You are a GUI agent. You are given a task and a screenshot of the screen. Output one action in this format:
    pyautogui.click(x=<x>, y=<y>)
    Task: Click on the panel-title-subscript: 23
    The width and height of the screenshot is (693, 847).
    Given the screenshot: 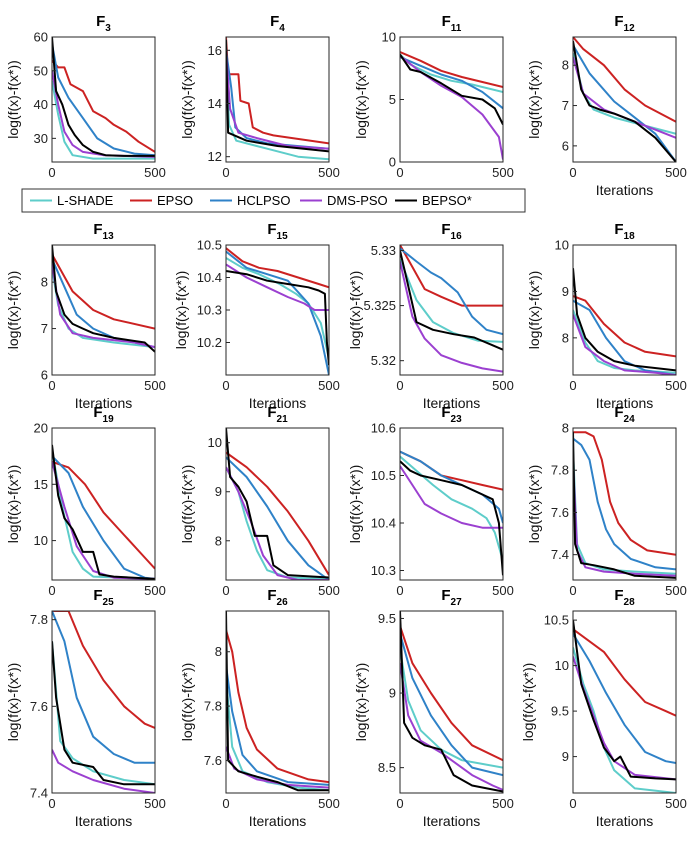 What is the action you would take?
    pyautogui.click(x=457, y=419)
    